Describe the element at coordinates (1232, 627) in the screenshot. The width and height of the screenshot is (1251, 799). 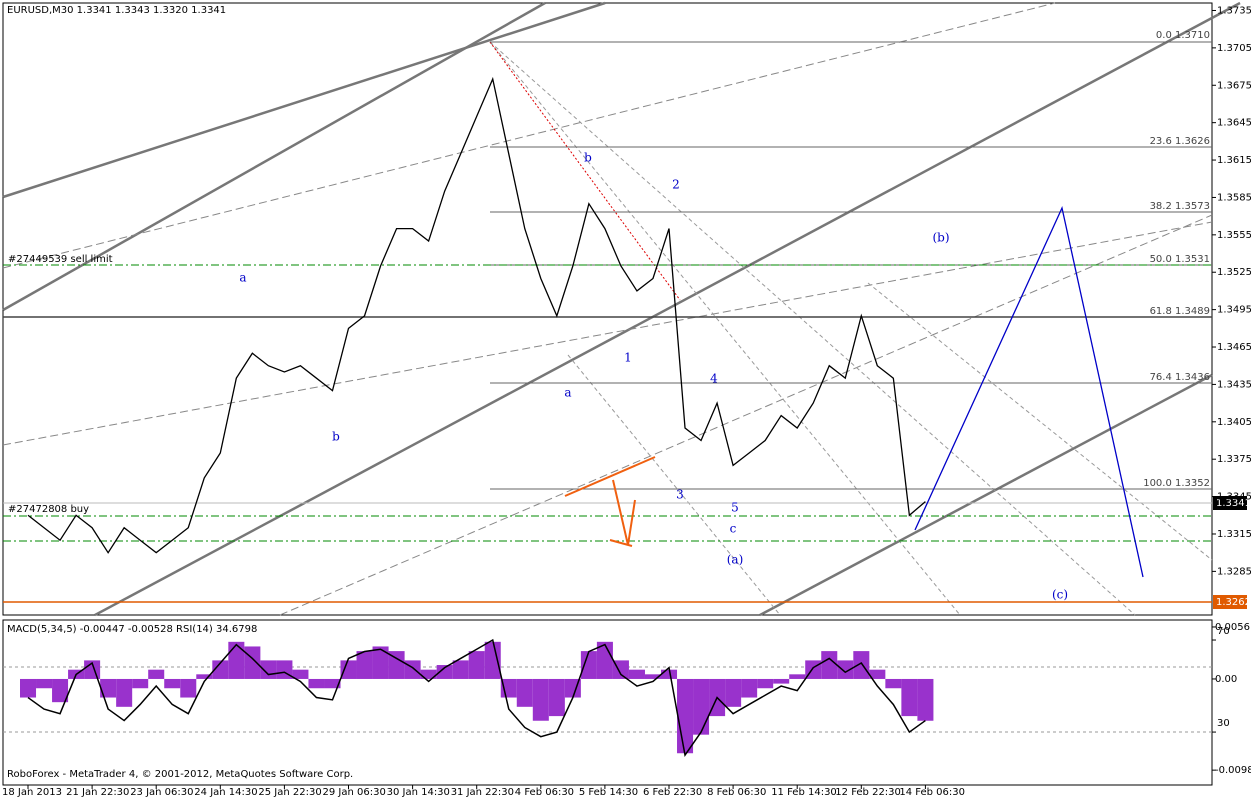
I see `y-tick-label: 0.0056` at that location.